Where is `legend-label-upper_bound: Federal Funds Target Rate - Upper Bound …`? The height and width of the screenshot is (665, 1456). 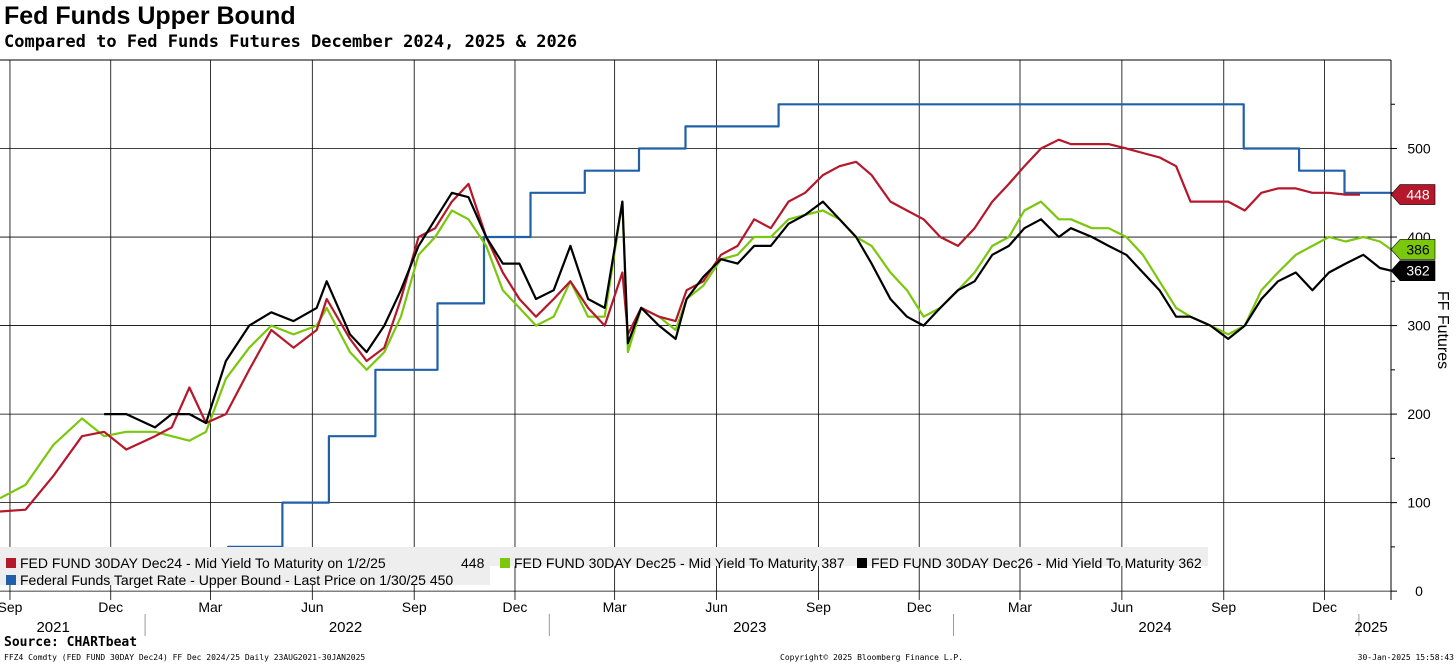
legend-label-upper_bound: Federal Funds Target Rate - Upper Bound … is located at coordinates (236, 580).